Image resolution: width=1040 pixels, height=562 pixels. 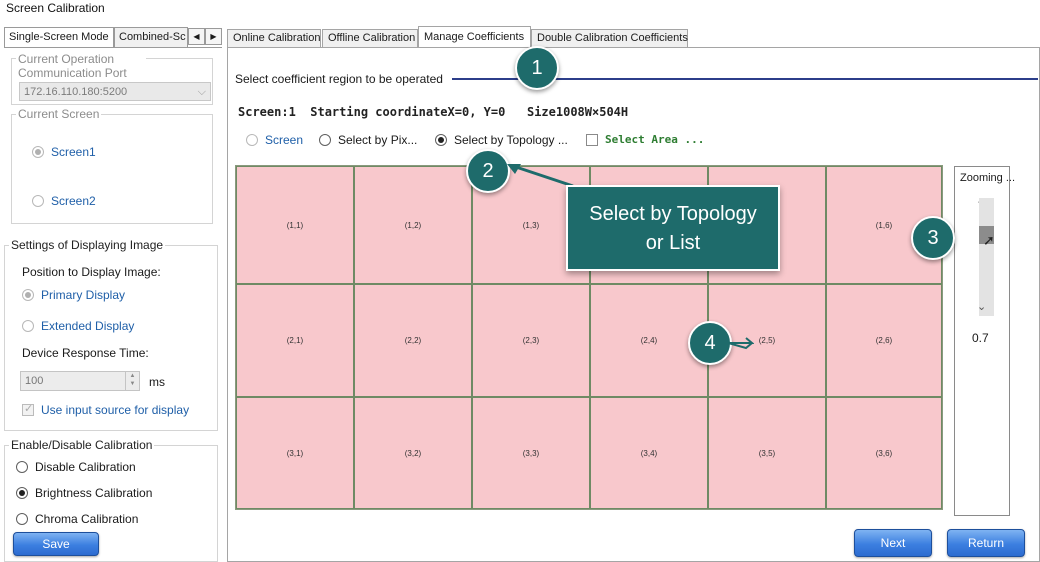 What do you see at coordinates (94, 493) in the screenshot?
I see `brightness-calibration-label: Brightness Calibration` at bounding box center [94, 493].